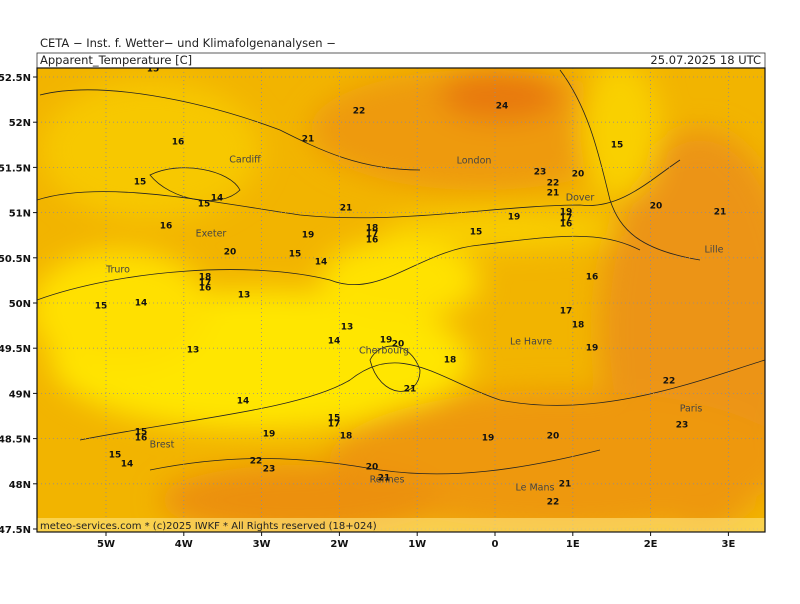  I want to click on city-label: London, so click(474, 161).